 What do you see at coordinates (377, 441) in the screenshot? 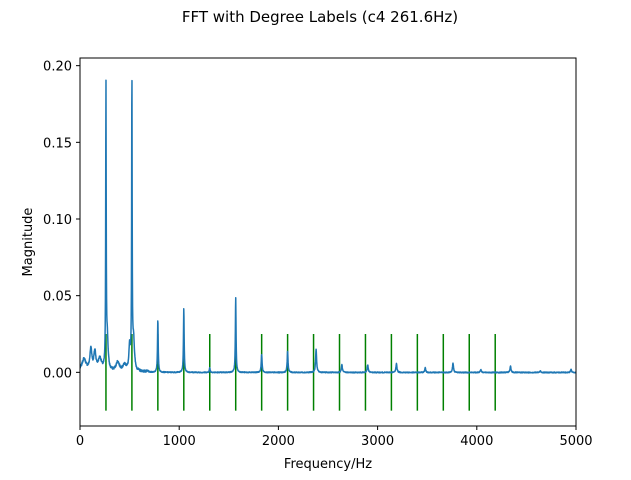
I see `x-tick-label: 3000` at bounding box center [377, 441].